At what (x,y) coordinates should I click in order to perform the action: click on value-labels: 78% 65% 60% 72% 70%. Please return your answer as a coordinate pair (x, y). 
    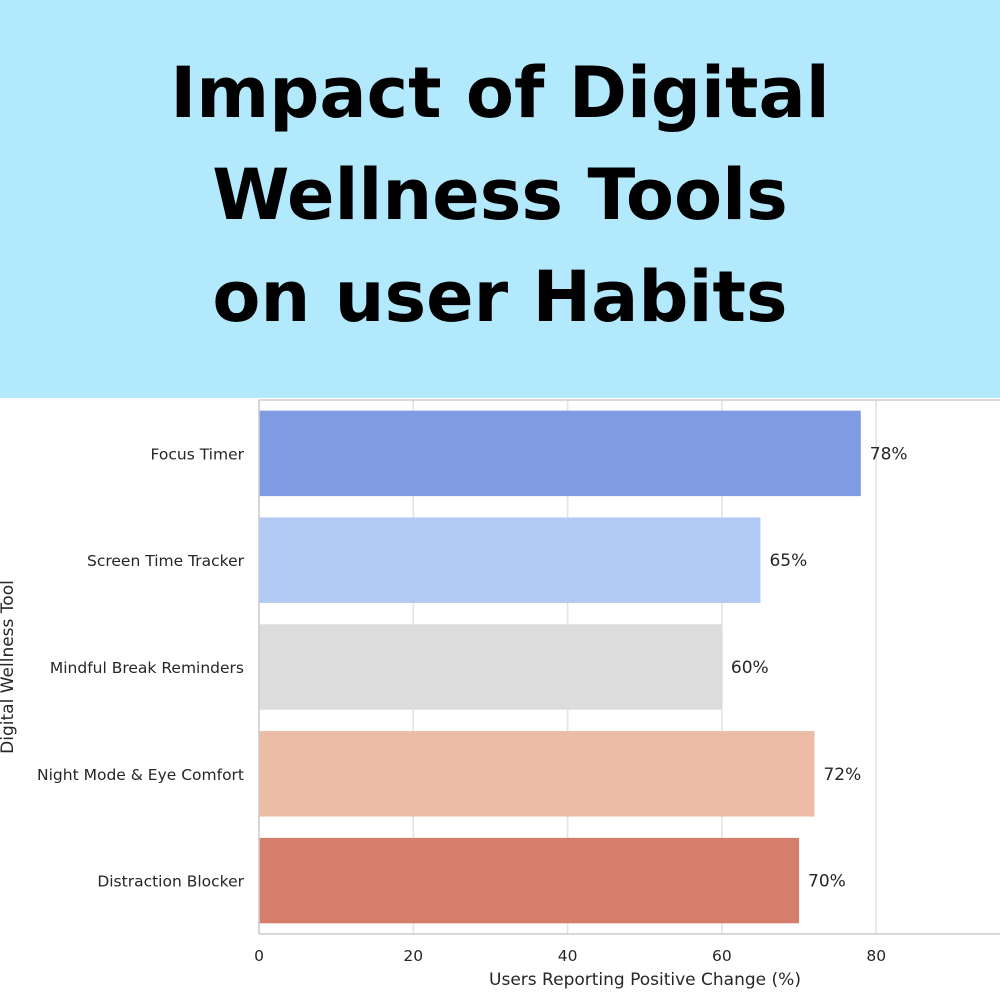
    Looking at the image, I should click on (819, 667).